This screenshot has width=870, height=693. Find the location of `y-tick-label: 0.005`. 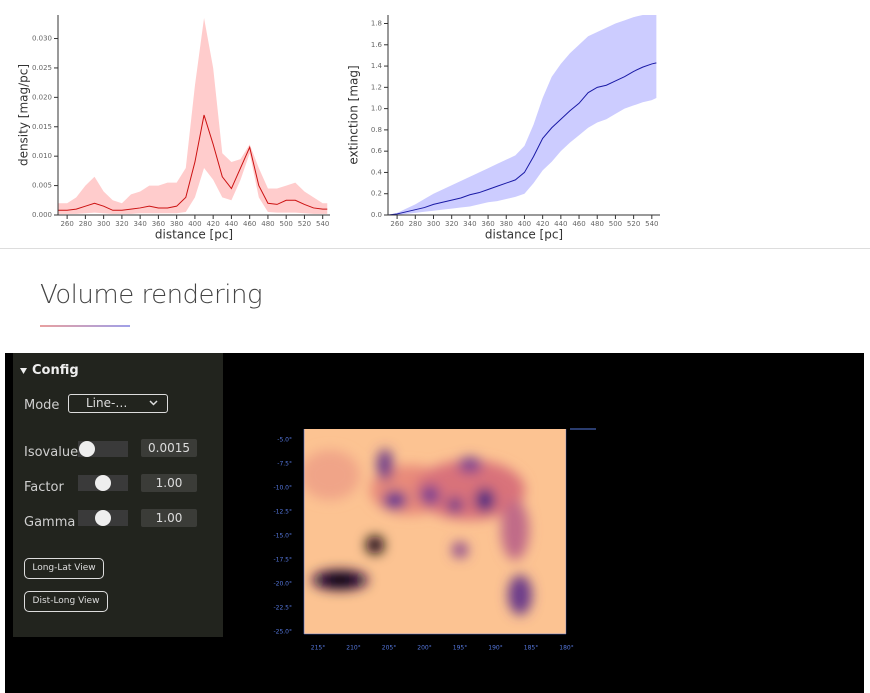

y-tick-label: 0.005 is located at coordinates (42, 186).